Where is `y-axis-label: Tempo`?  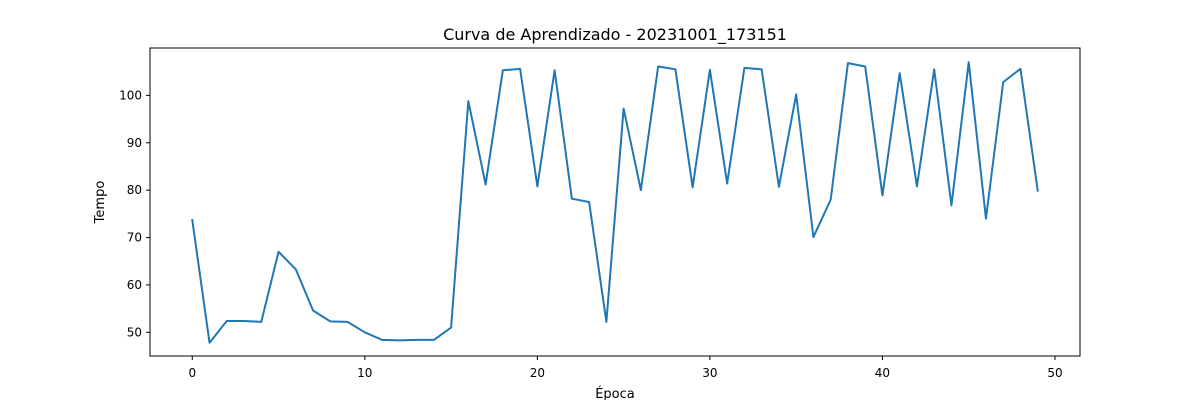 y-axis-label: Tempo is located at coordinates (100, 203).